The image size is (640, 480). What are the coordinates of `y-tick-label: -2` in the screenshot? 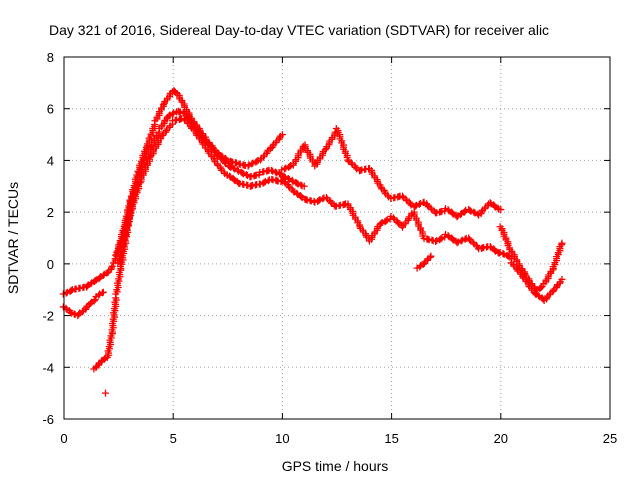 It's located at (48, 316).